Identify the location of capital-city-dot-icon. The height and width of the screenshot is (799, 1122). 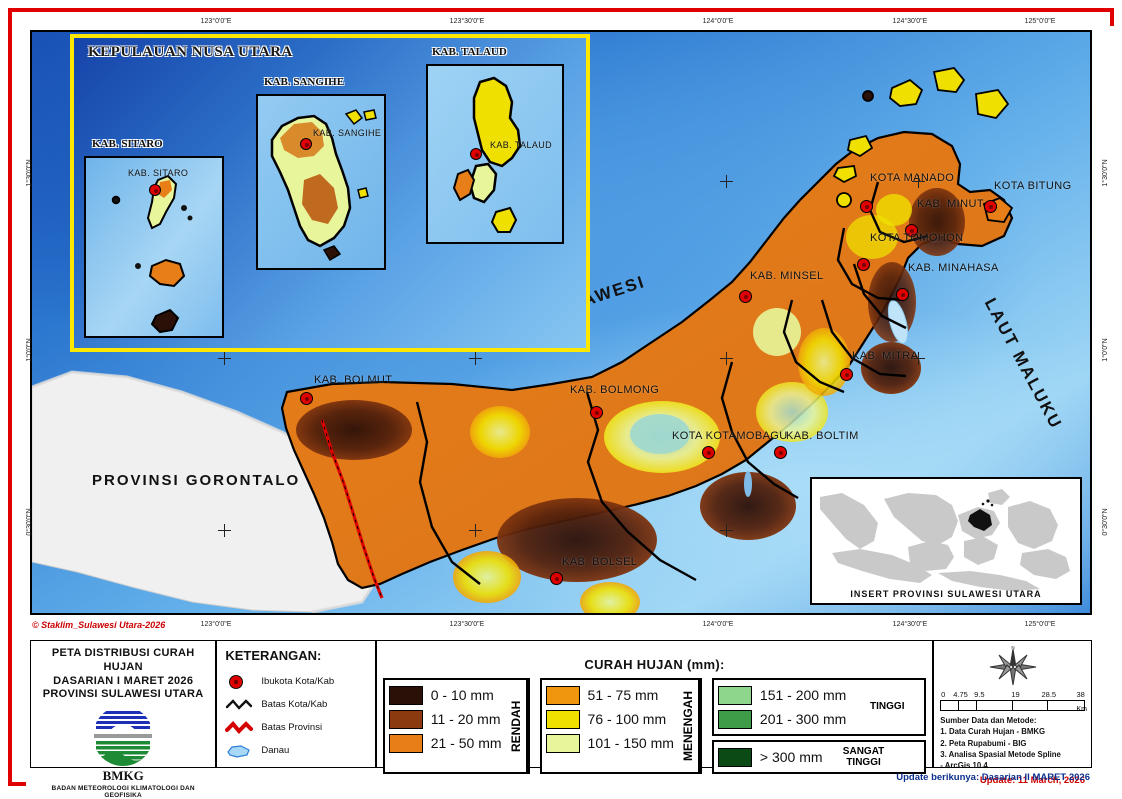
(239, 682).